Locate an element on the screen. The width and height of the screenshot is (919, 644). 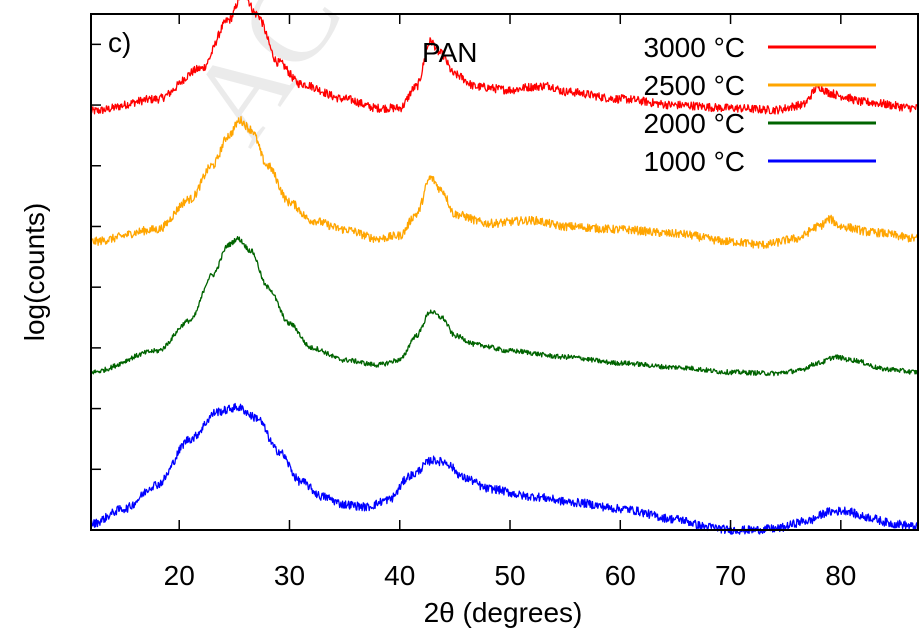
x-tick-label: 40 is located at coordinates (399, 575).